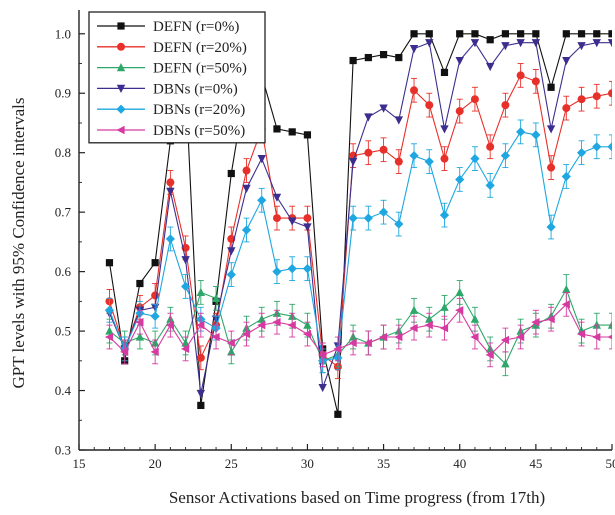 This screenshot has height=515, width=615. Describe the element at coordinates (360, 326) in the screenshot. I see `series-line` at that location.